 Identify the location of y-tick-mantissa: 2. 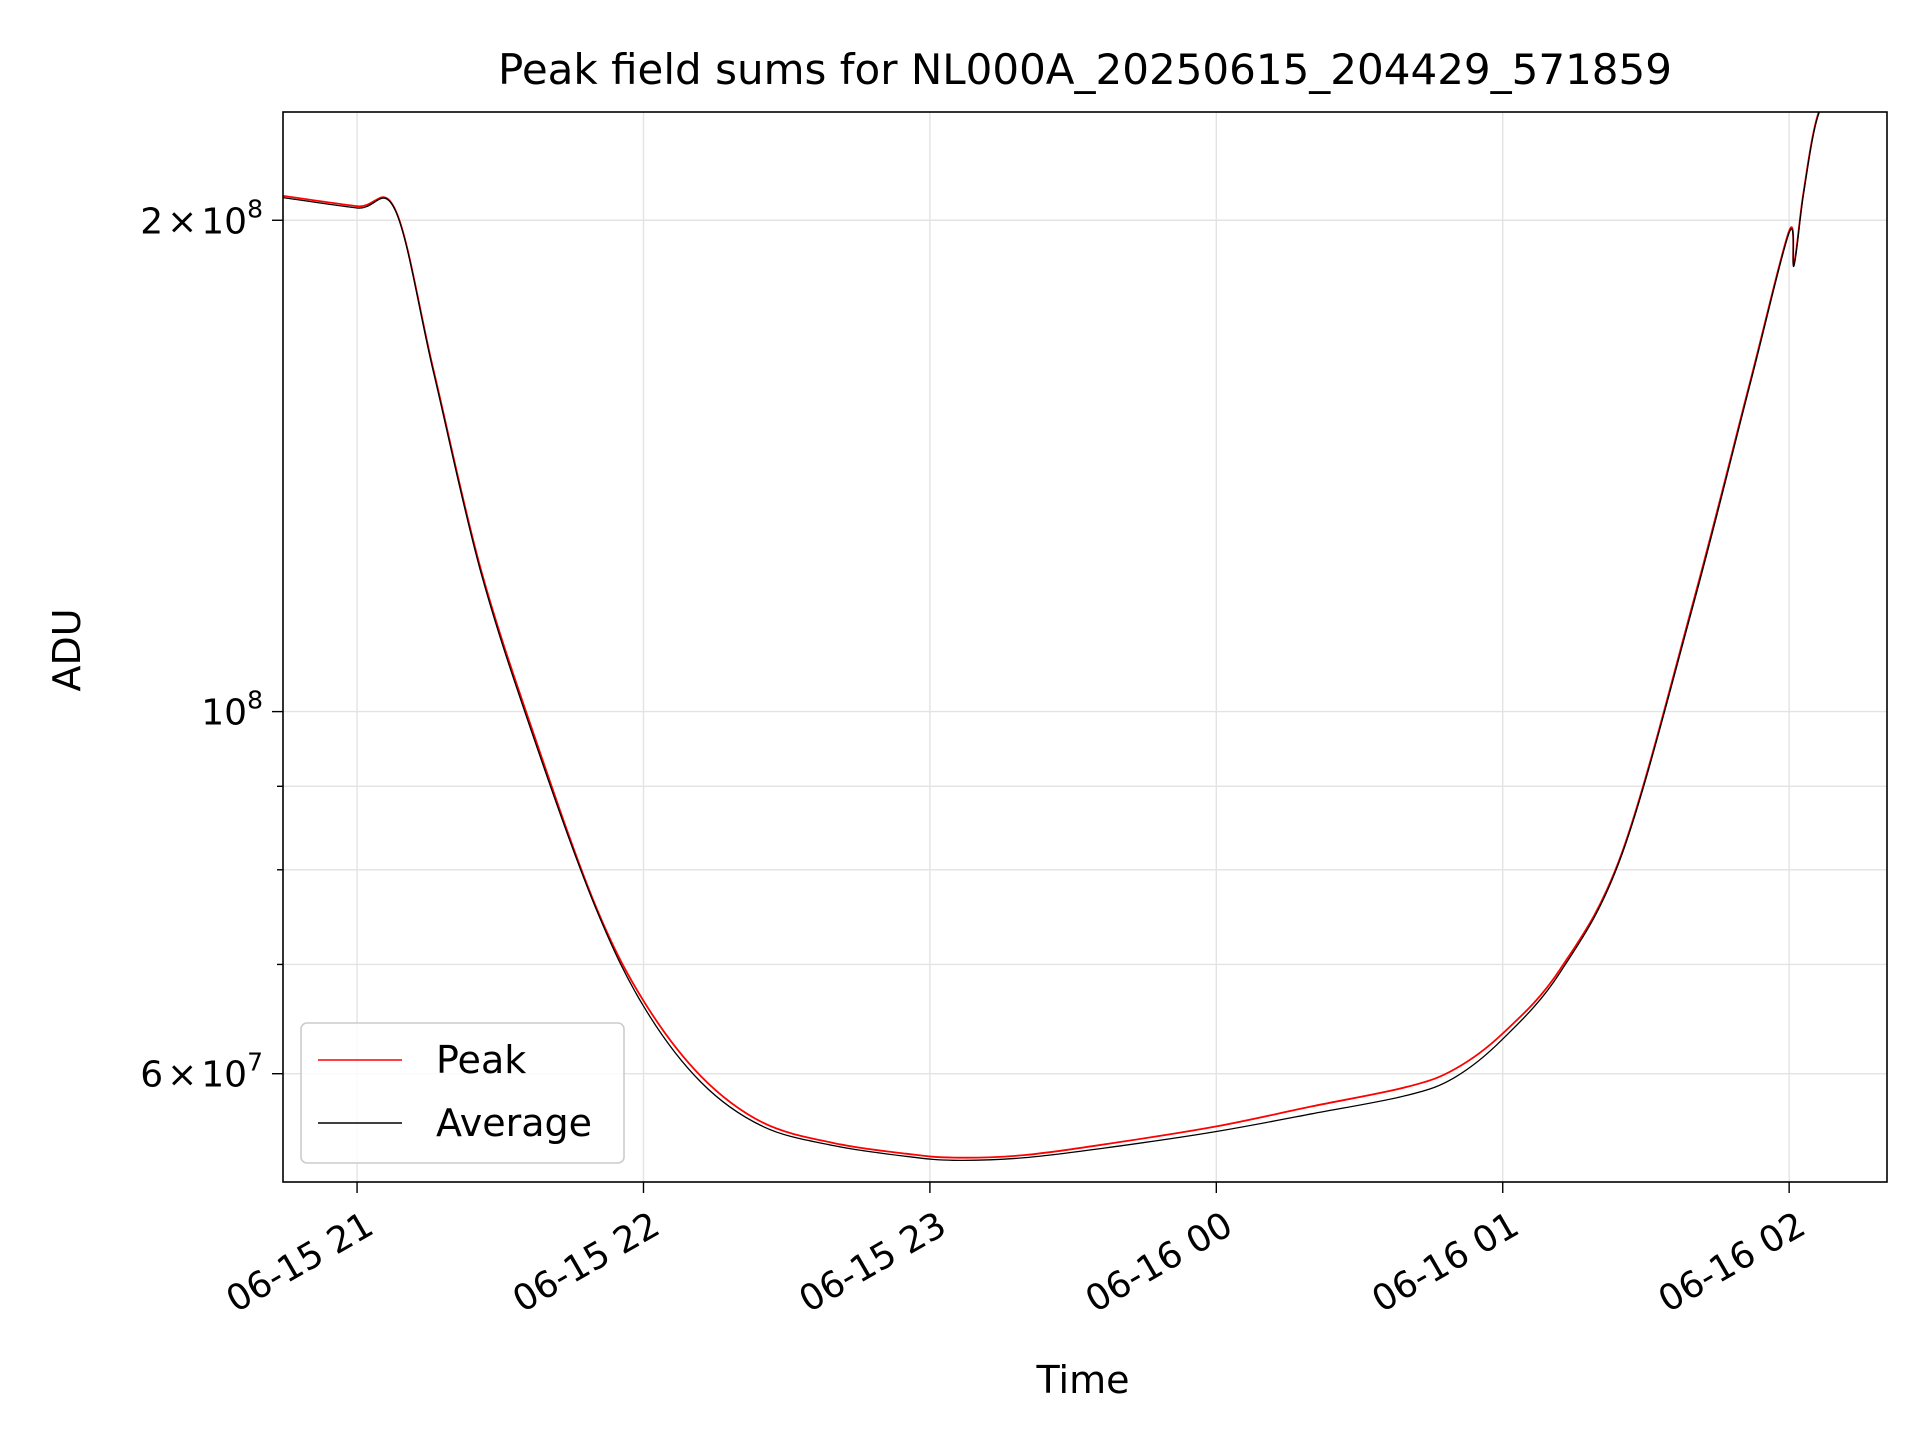
(151, 221).